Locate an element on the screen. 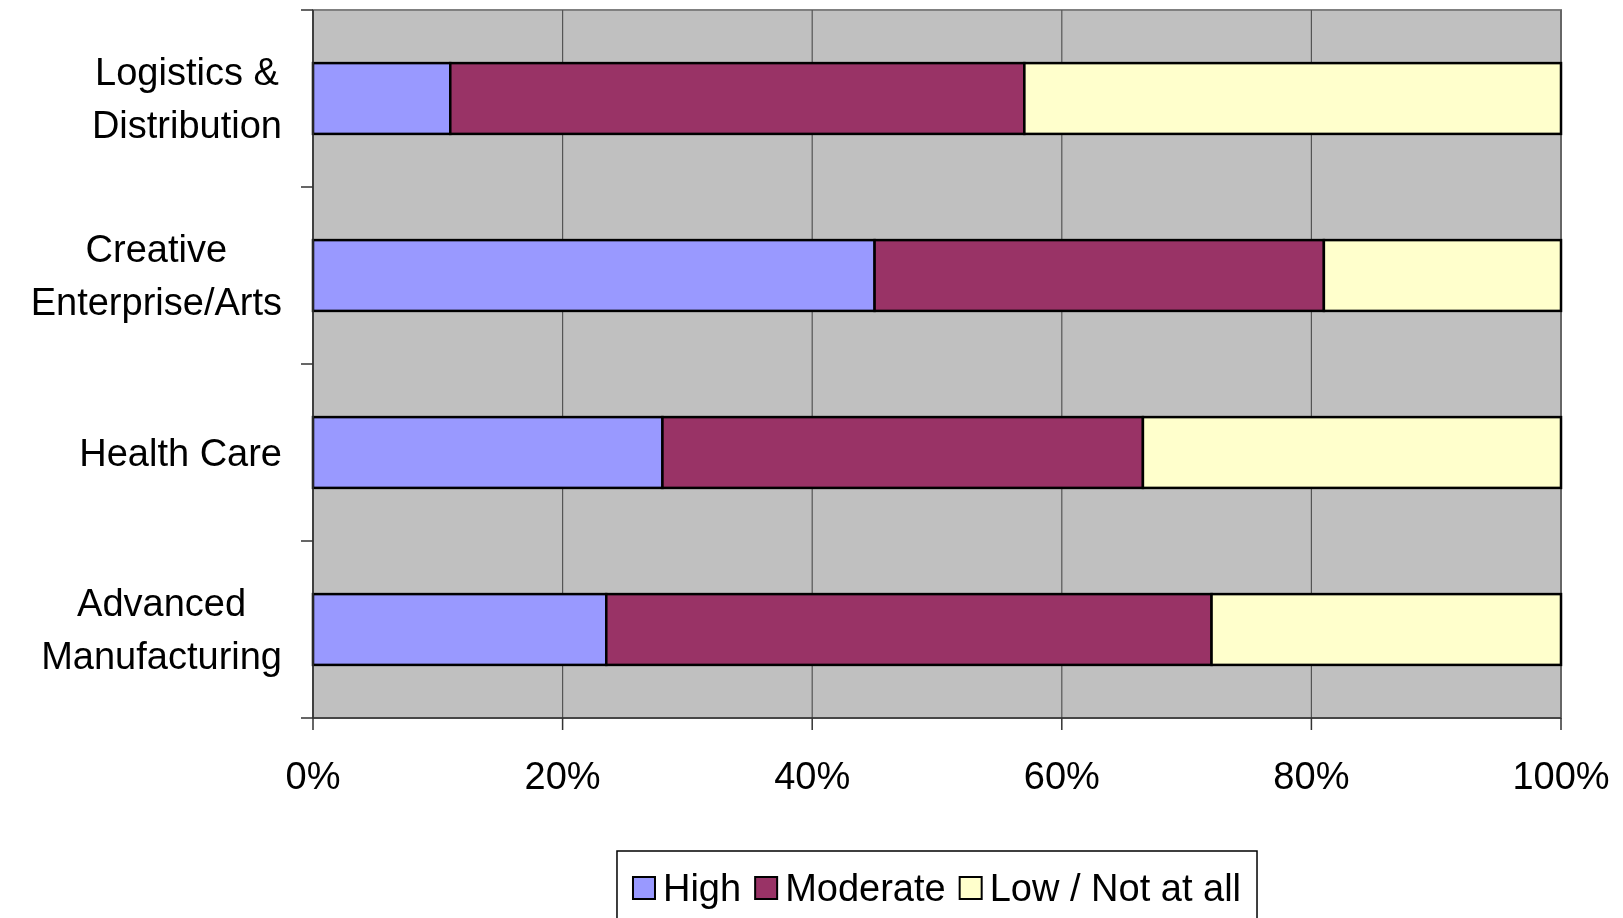 Image resolution: width=1623 pixels, height=918 pixels. x-tick-label: 0% is located at coordinates (313, 776).